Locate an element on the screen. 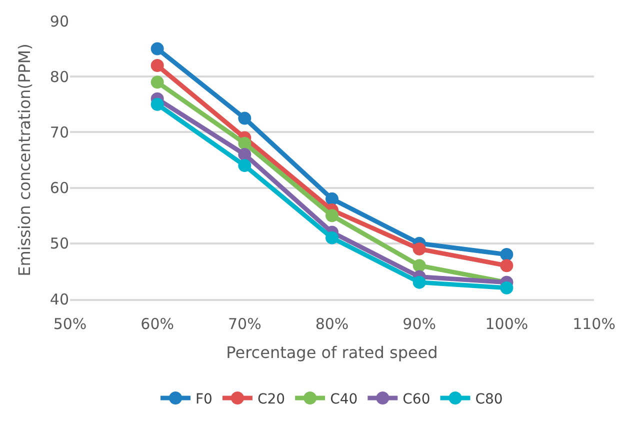  legend-label: C40 is located at coordinates (344, 399).